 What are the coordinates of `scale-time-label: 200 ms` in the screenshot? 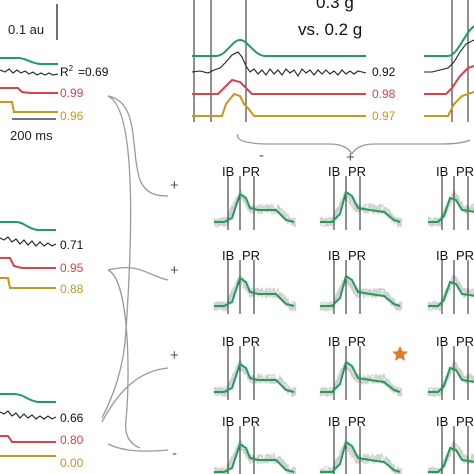 It's located at (31, 135).